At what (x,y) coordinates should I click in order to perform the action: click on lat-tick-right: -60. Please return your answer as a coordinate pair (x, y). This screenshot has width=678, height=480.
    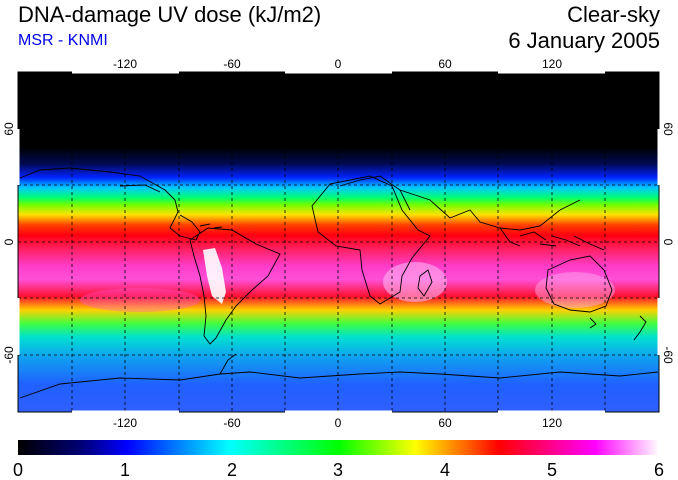
    Looking at the image, I should click on (668, 355).